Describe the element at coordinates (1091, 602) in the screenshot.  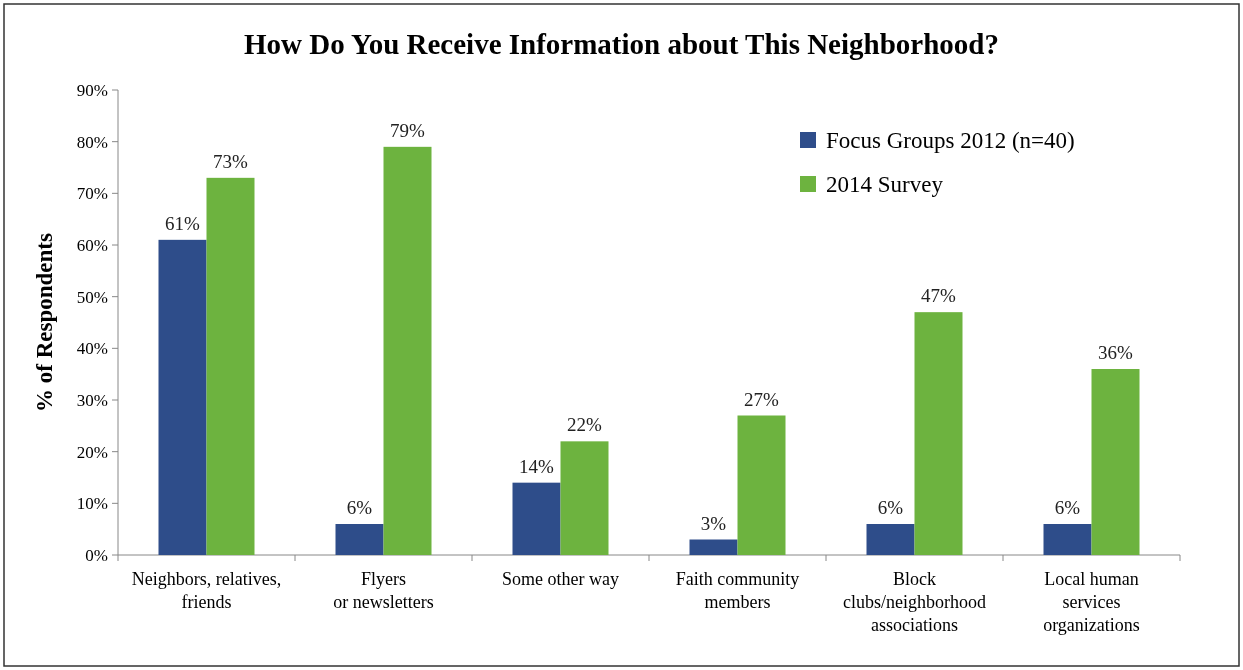
I see `x-tick-label: Local human services organizations` at that location.